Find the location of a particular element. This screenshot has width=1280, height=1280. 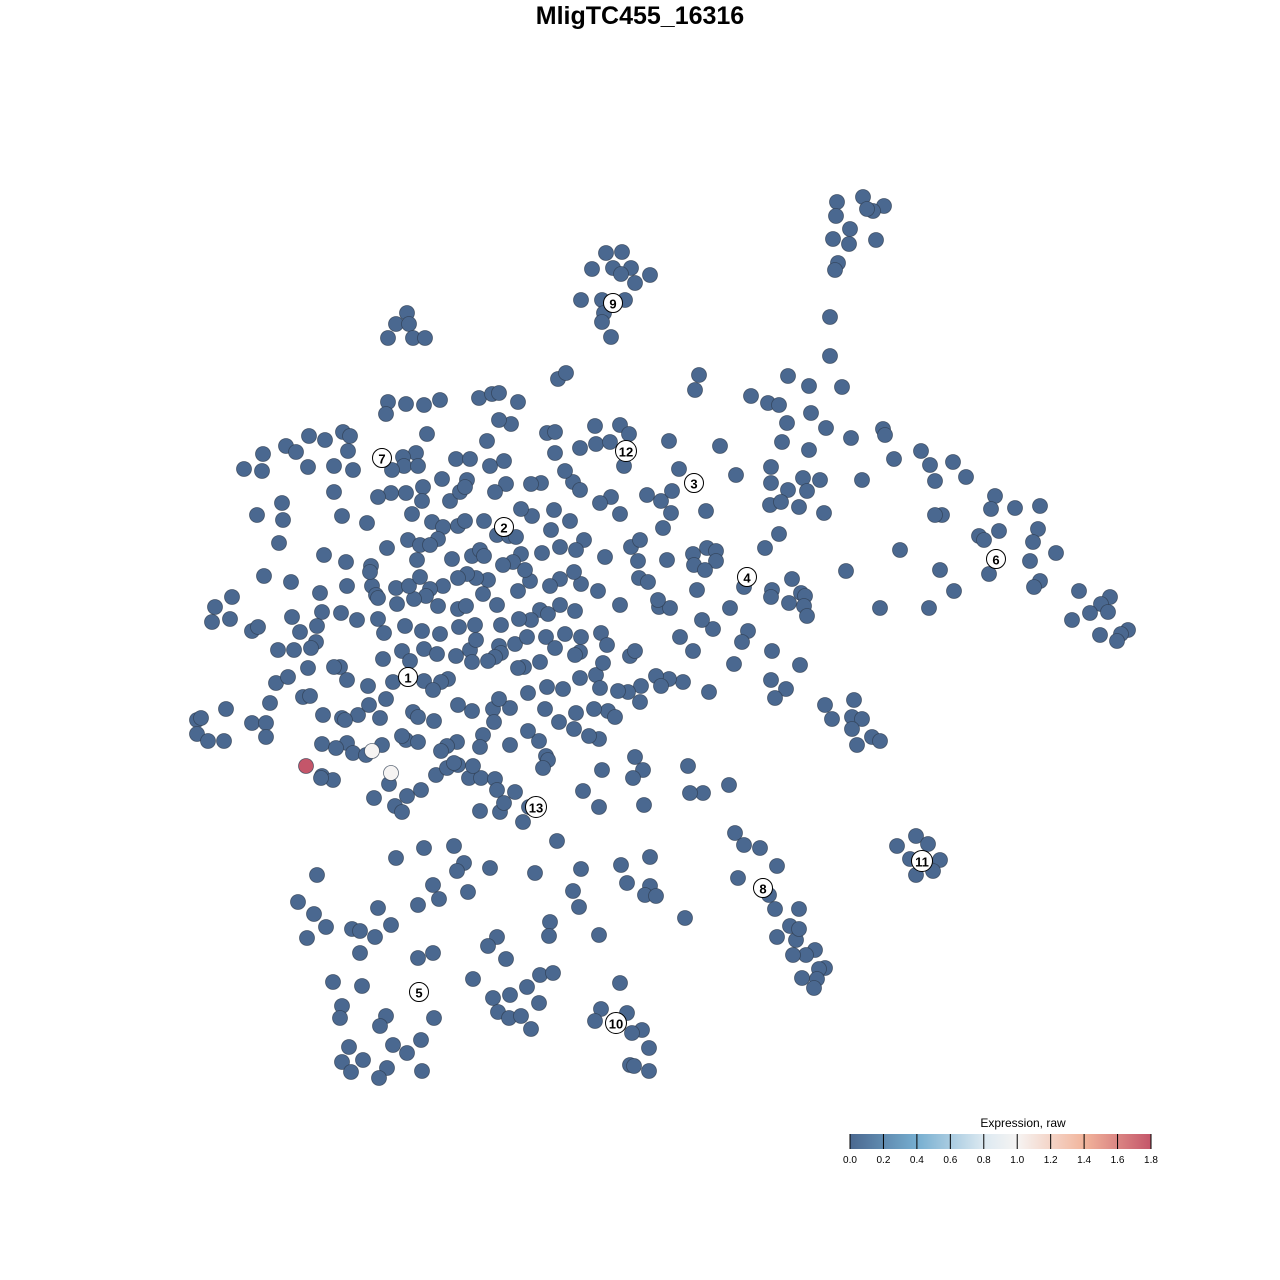

cluster-label-text: 4 is located at coordinates (747, 578).